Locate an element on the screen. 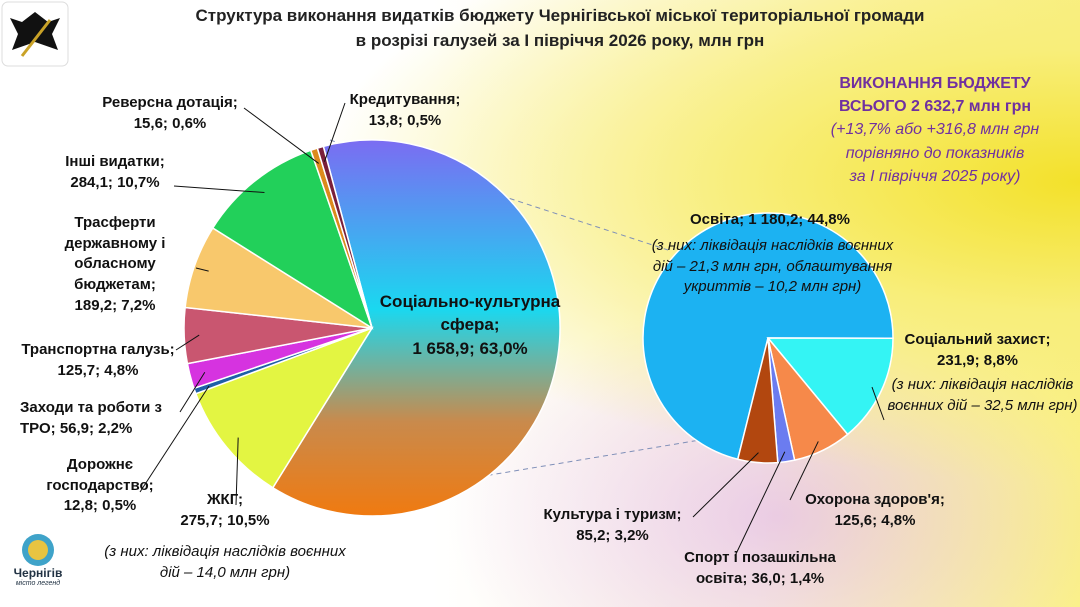 This screenshot has width=1080, height=607. summary-note: порівняно до показників is located at coordinates (935, 153).